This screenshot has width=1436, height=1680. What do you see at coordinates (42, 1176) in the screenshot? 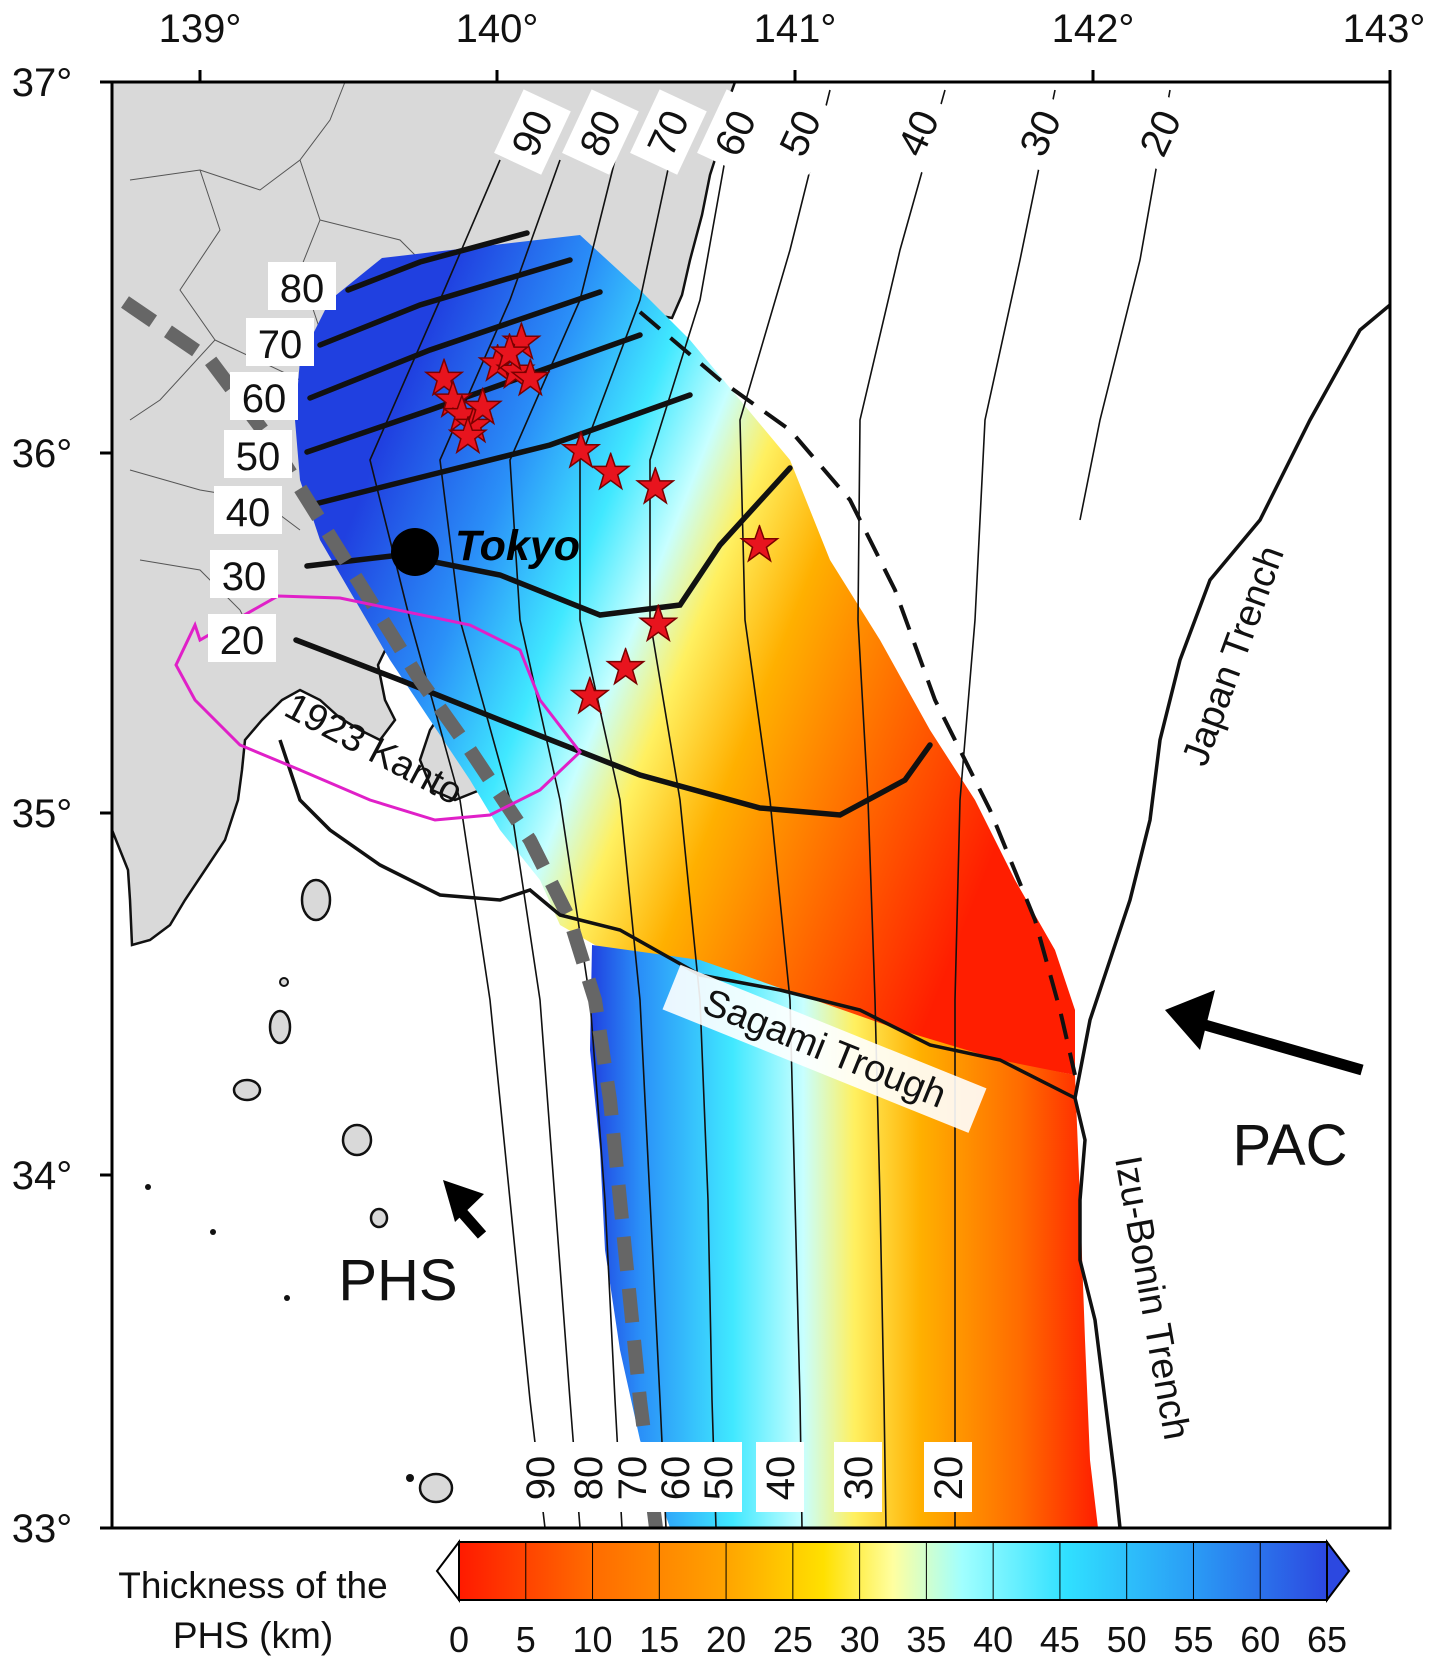
I see `lat-label-34: 34°` at bounding box center [42, 1176].